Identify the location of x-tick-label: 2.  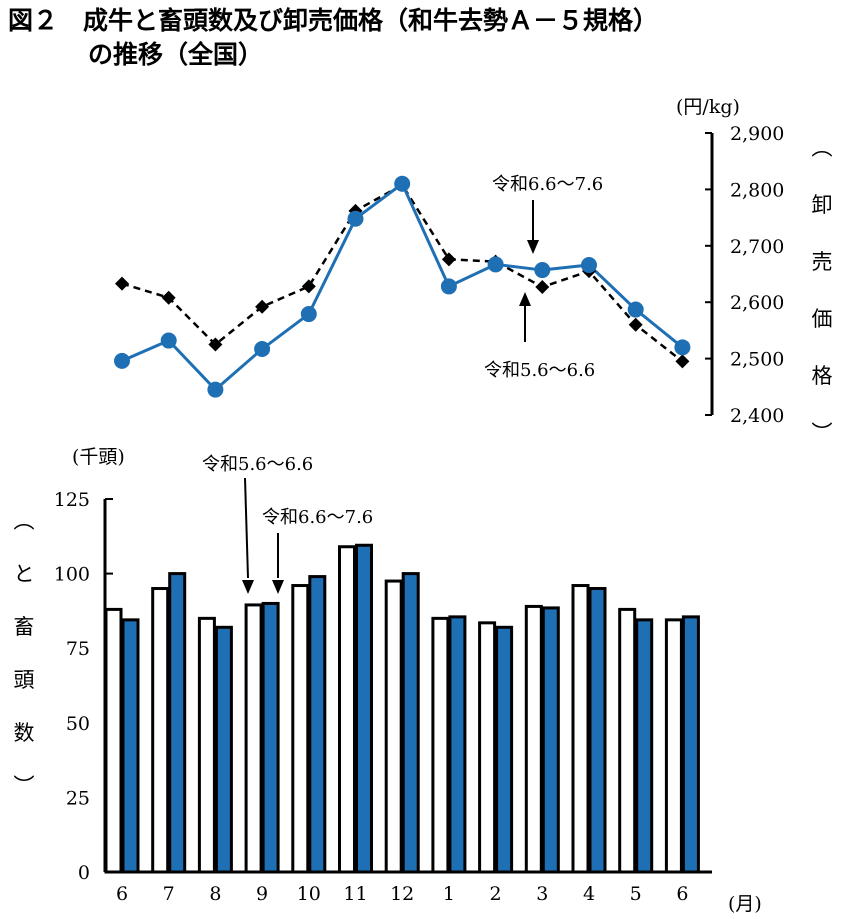
(496, 894).